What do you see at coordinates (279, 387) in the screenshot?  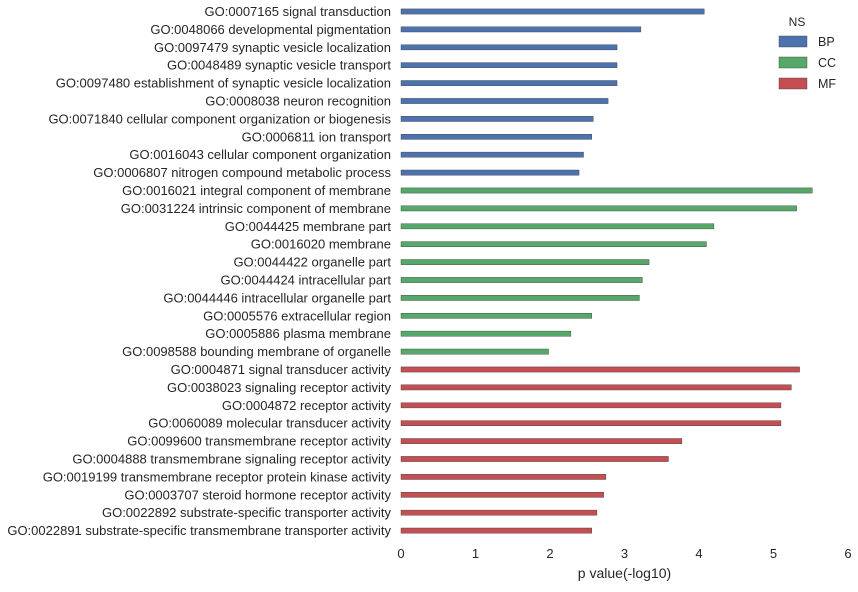 I see `category-label: GO:0038023 signaling receptor activity` at bounding box center [279, 387].